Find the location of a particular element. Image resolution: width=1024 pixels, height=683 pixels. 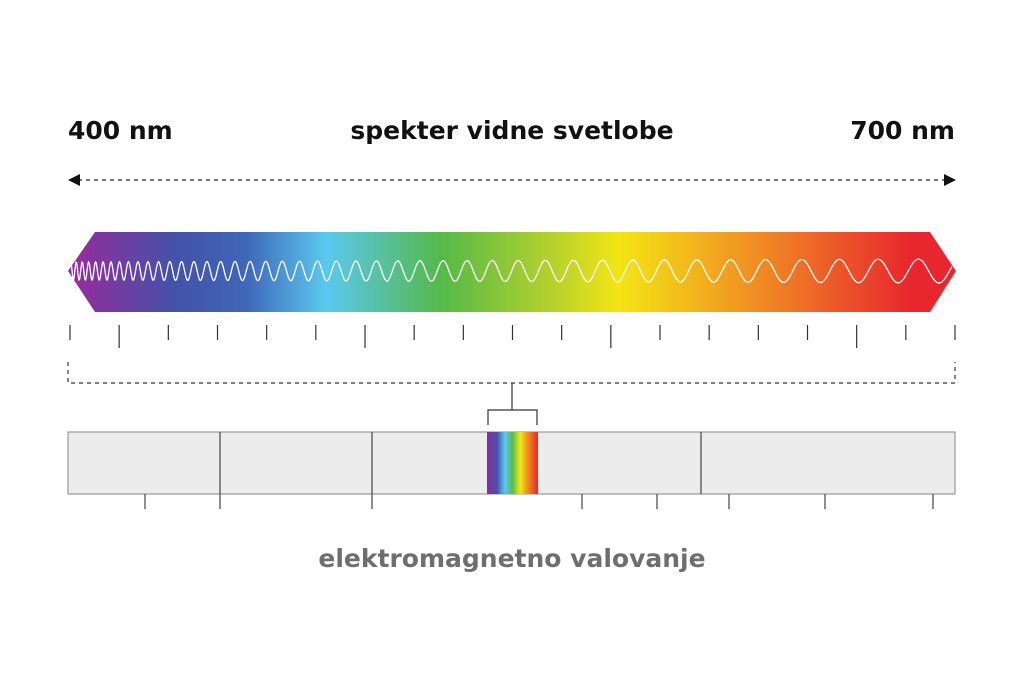

range-arrow is located at coordinates (512, 180).